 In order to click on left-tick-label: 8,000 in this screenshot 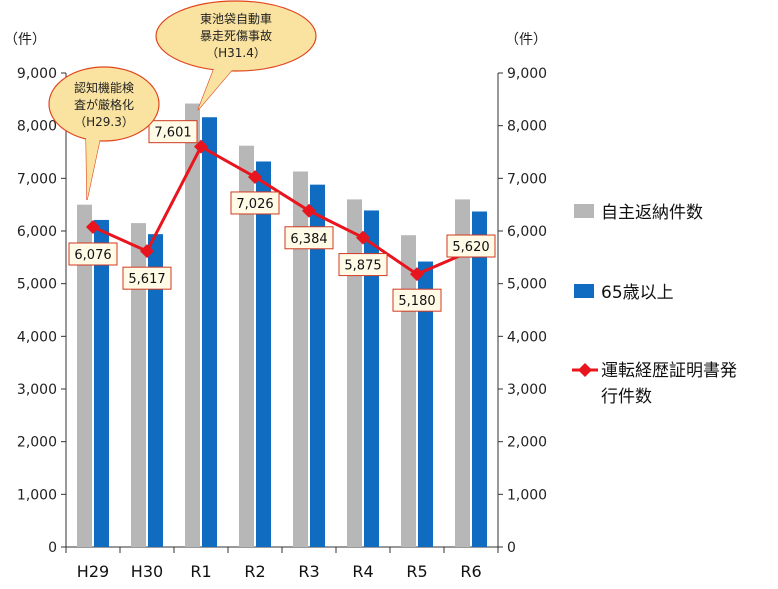, I will do `click(37, 127)`.